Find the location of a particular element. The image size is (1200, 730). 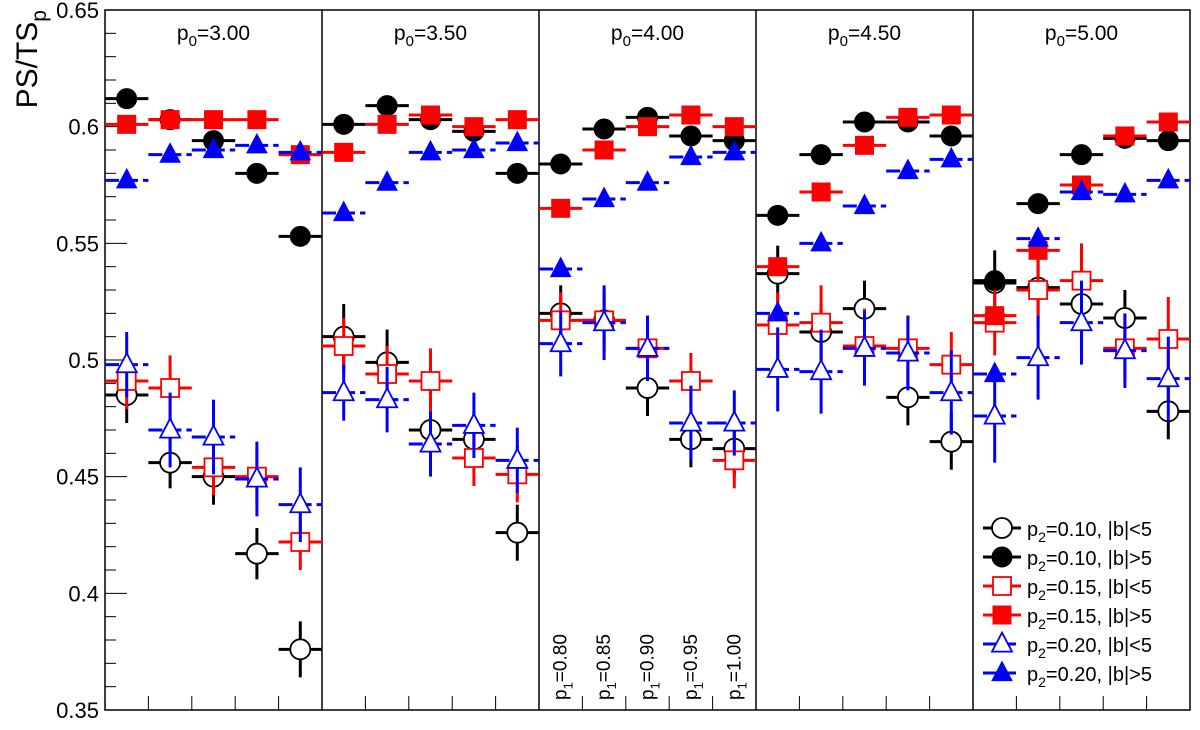

p1-label-2-sub: 1 is located at coordinates (611, 685).